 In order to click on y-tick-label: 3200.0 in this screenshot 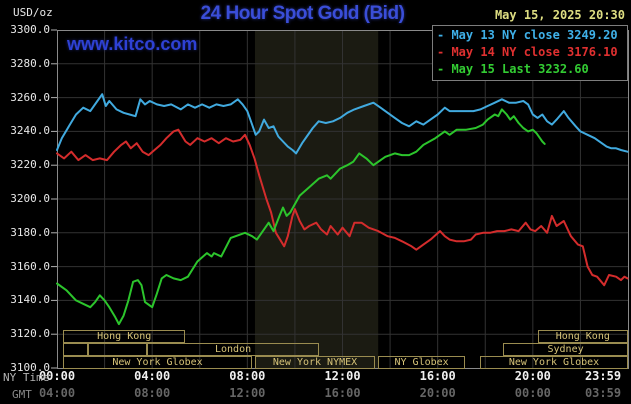, I will do `click(30, 198)`.